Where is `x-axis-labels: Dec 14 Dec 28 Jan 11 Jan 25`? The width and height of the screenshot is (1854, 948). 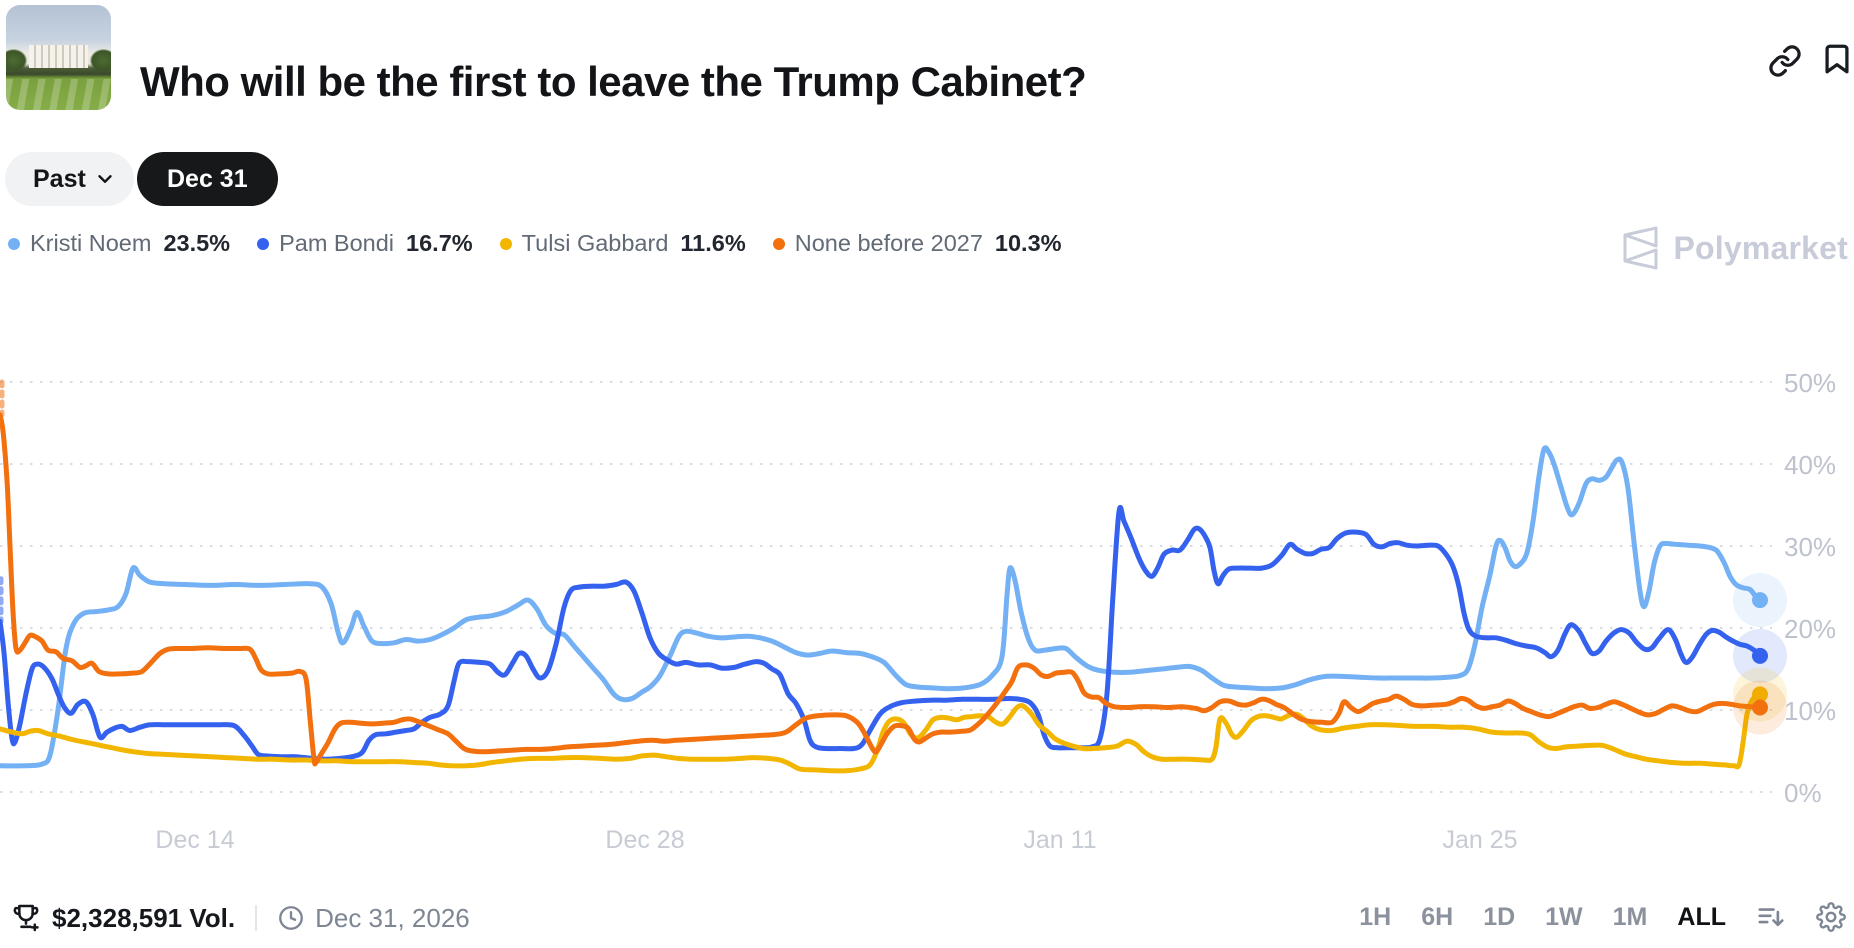 x-axis-labels: Dec 14 Dec 28 Jan 11 Jan 25 is located at coordinates (895, 843).